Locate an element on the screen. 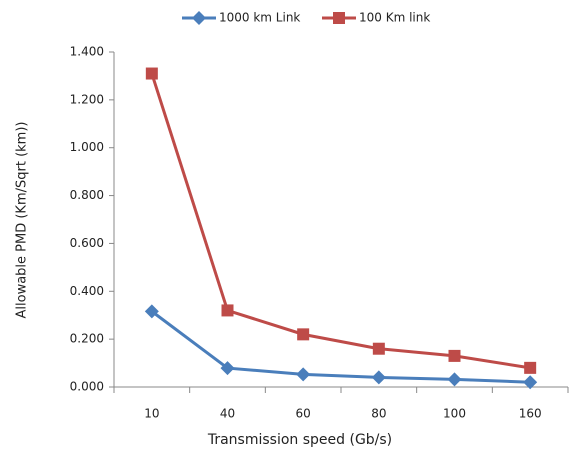 The width and height of the screenshot is (577, 460). legend-label: 1000 km Link is located at coordinates (259, 18).